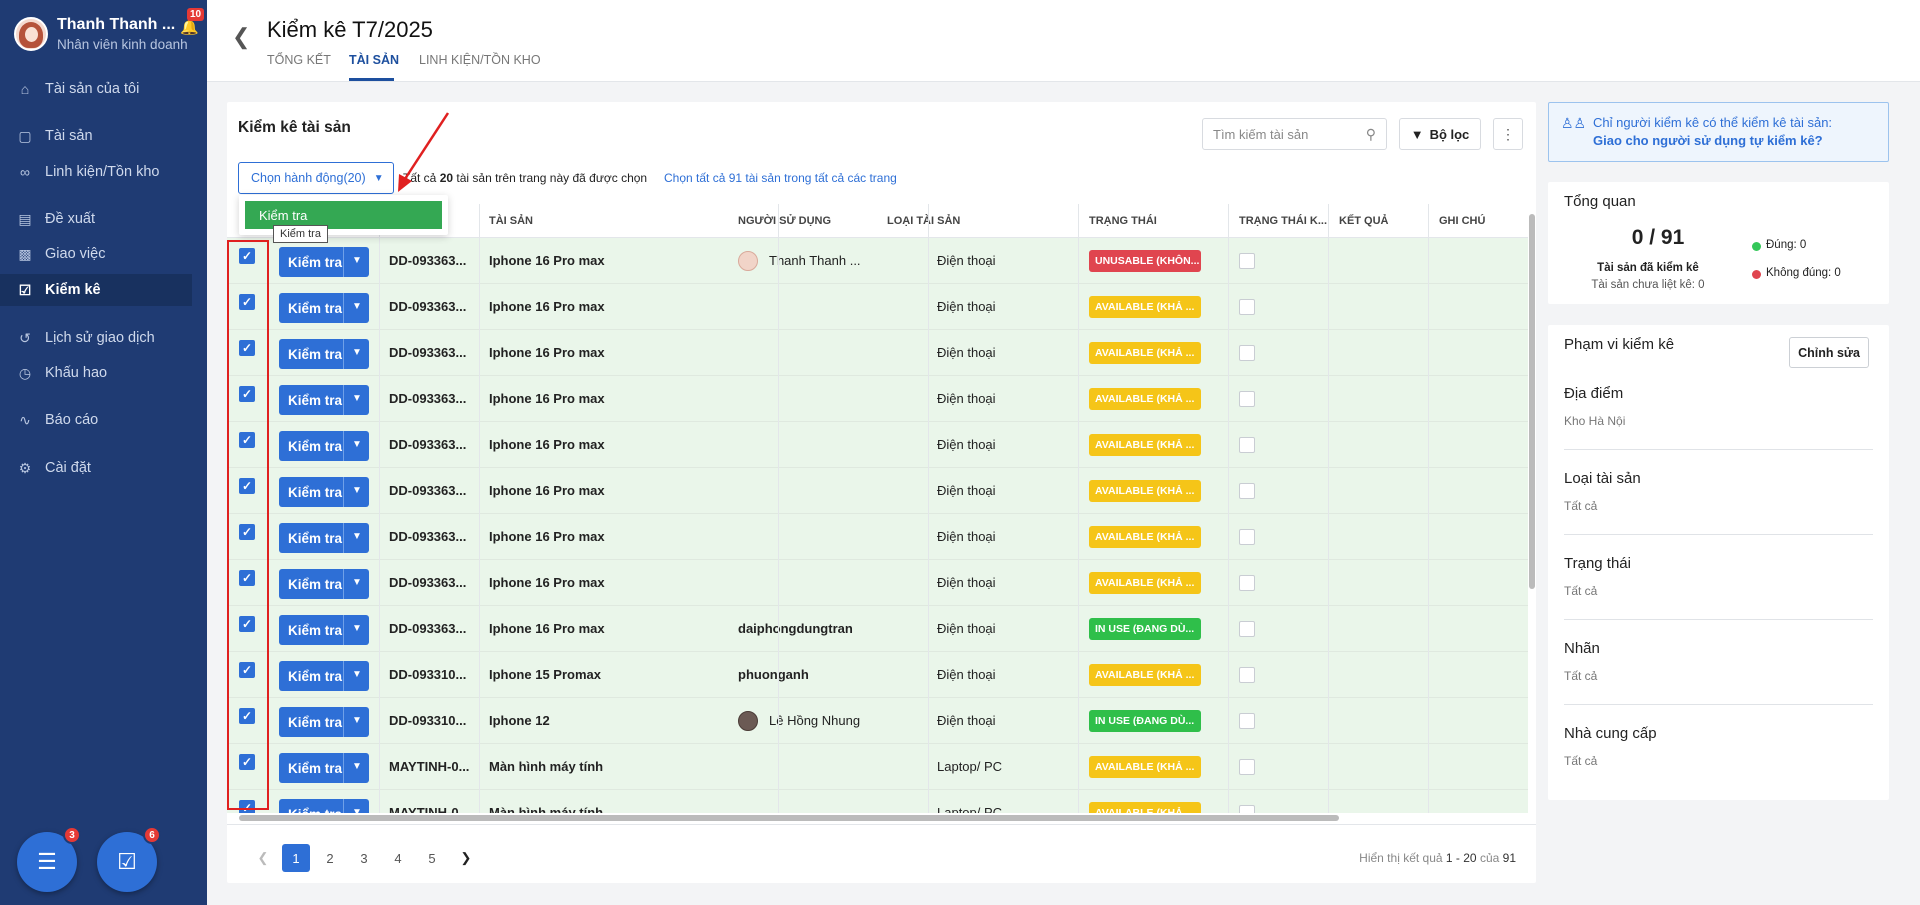  What do you see at coordinates (398, 858) in the screenshot?
I see `page-4: 4` at bounding box center [398, 858].